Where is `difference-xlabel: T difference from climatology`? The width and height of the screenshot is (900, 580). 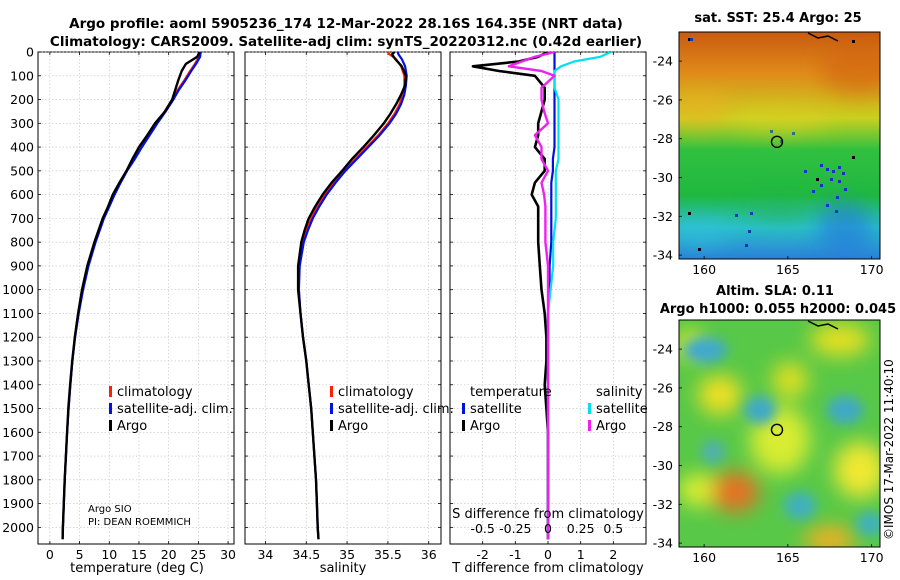 difference-xlabel: T difference from climatology is located at coordinates (547, 568).